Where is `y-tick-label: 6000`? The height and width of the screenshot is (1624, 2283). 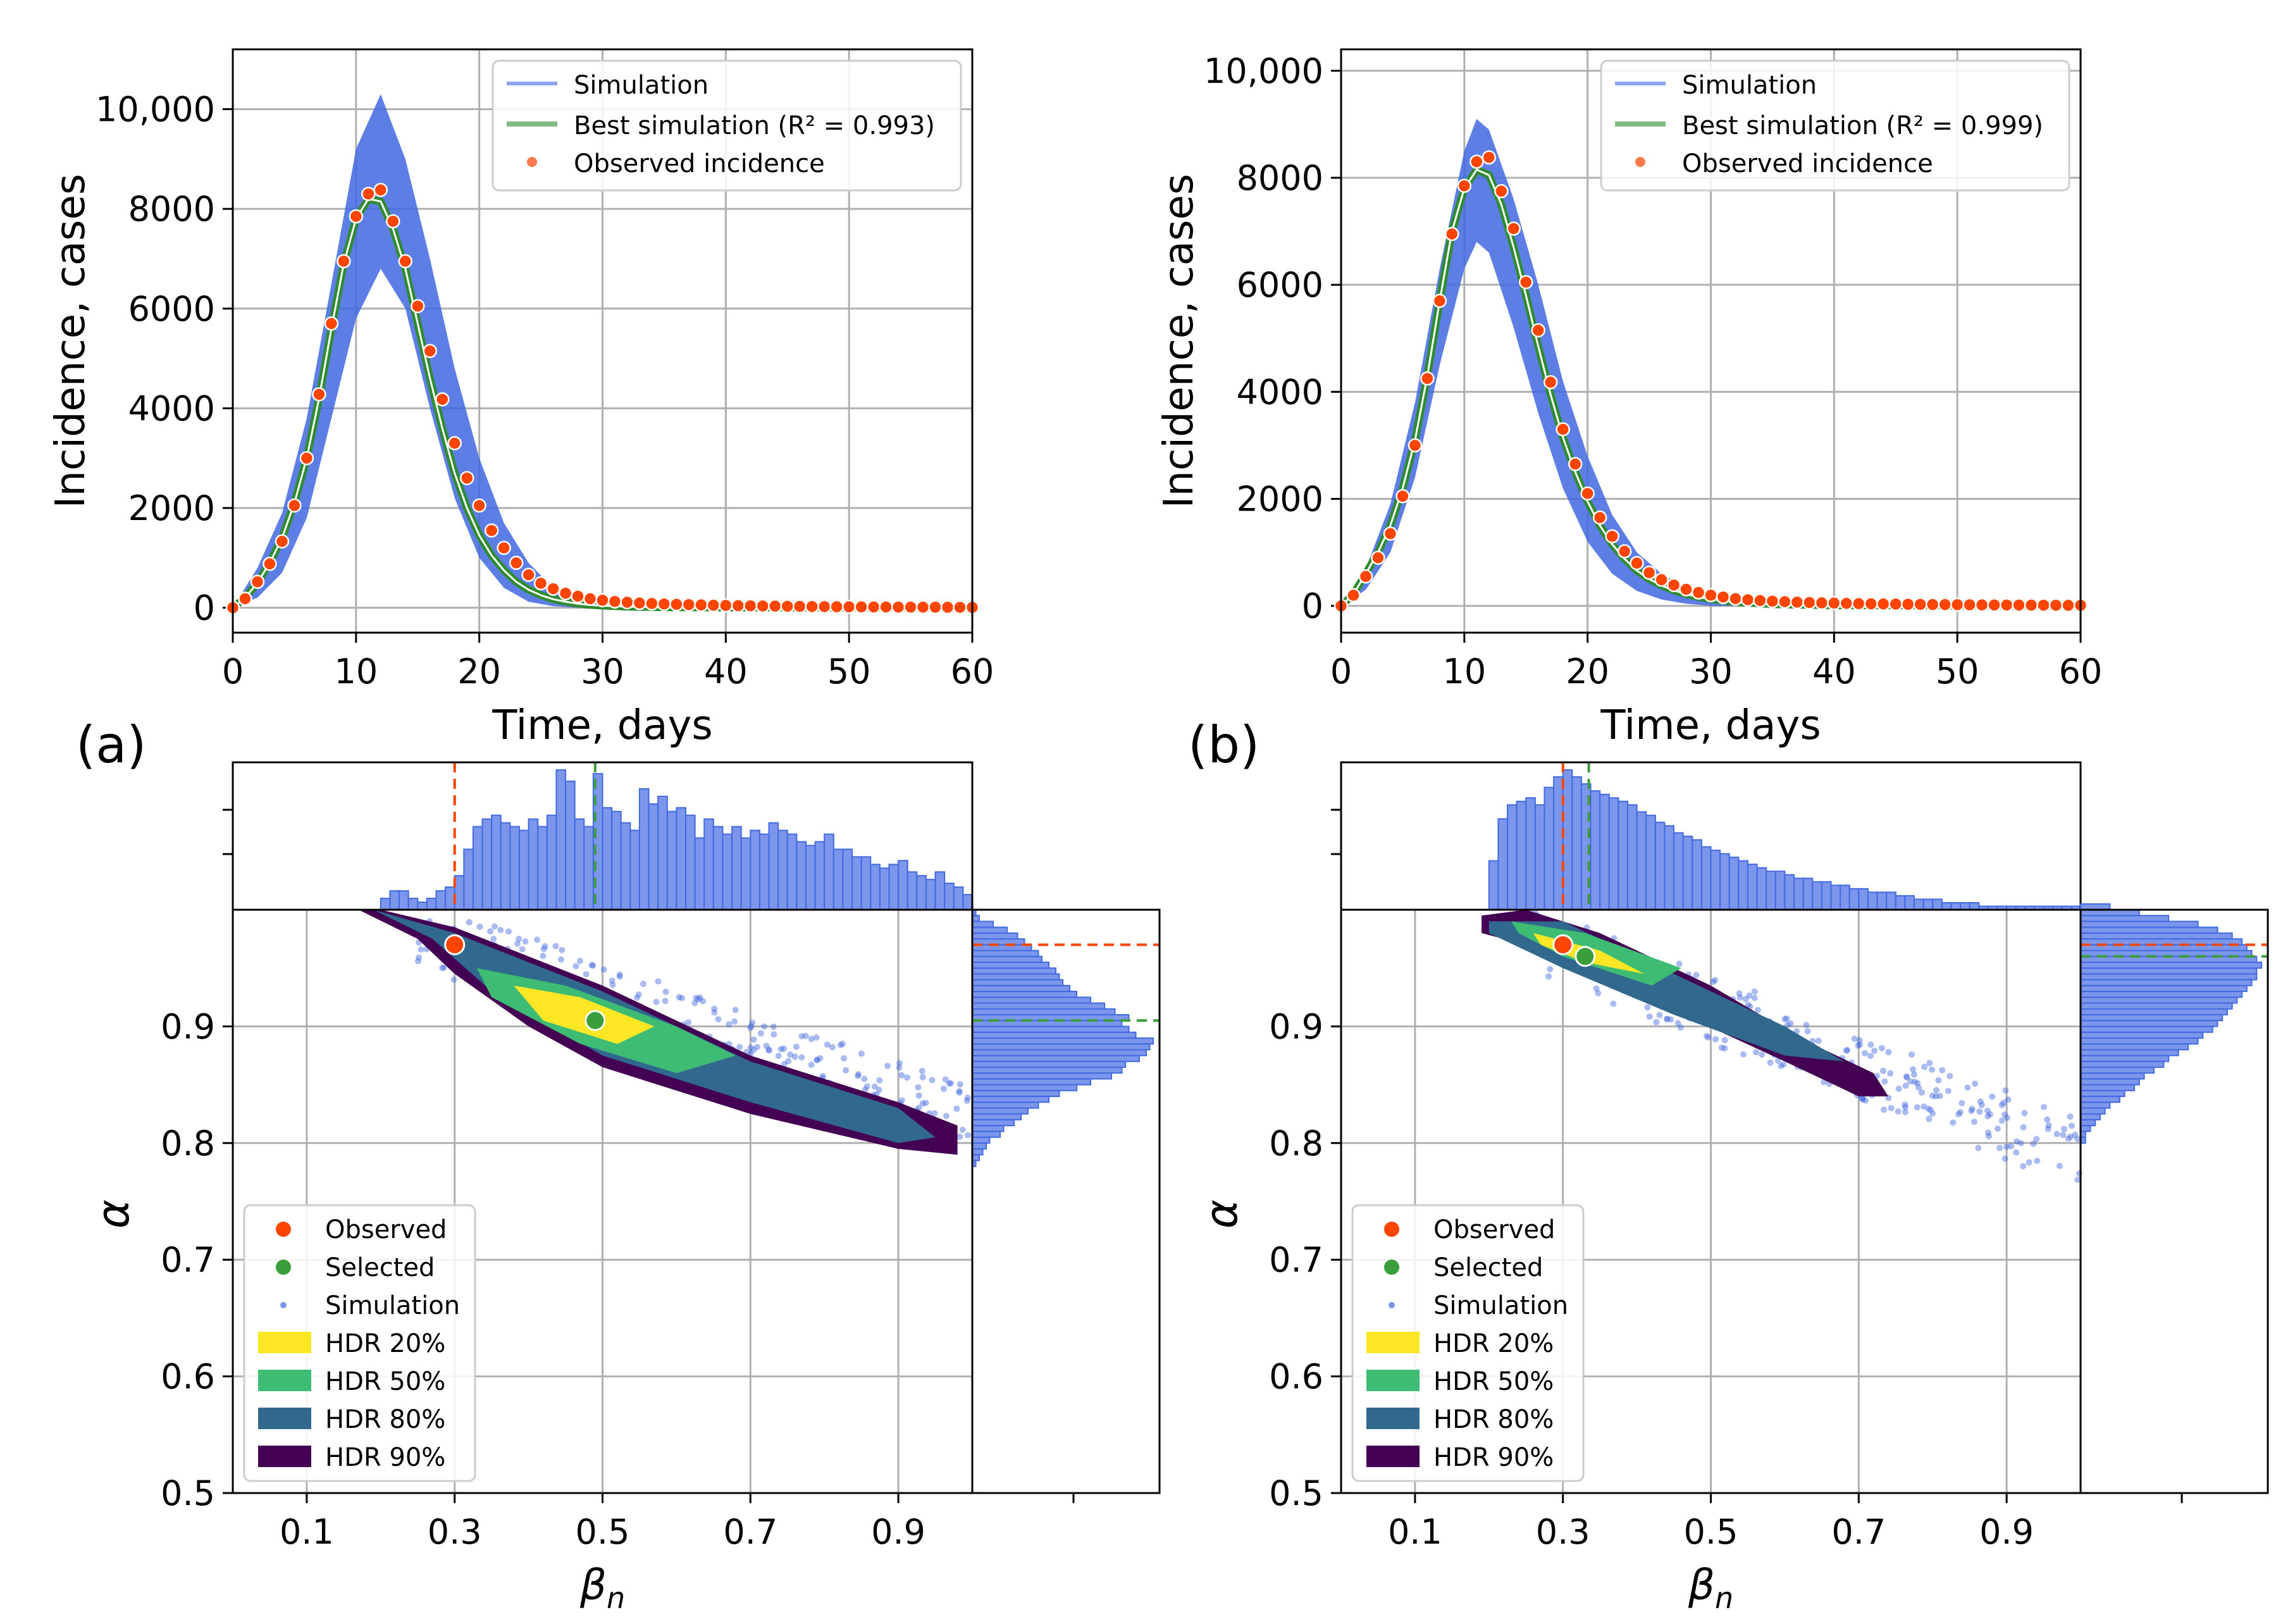
y-tick-label: 6000 is located at coordinates (172, 309).